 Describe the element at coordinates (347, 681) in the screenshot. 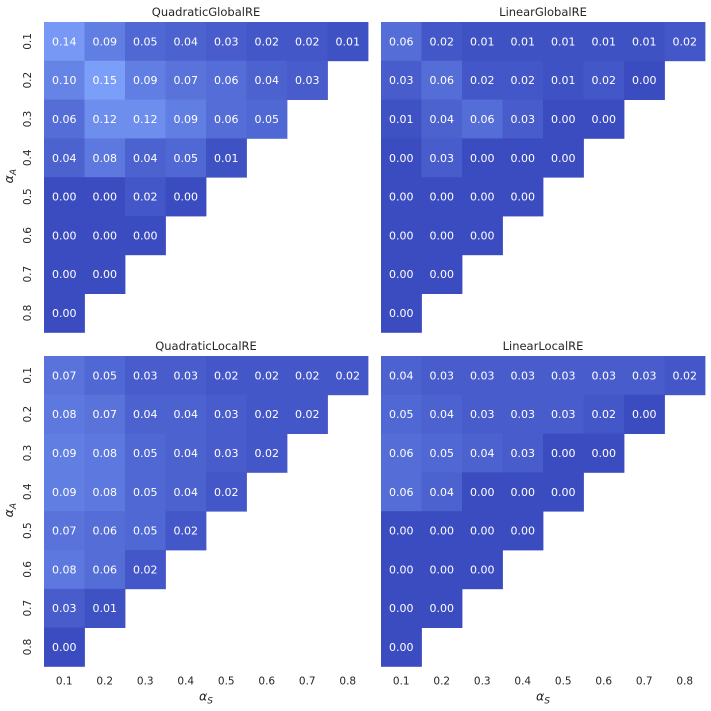

I see `x-tick-label: 0.8` at that location.